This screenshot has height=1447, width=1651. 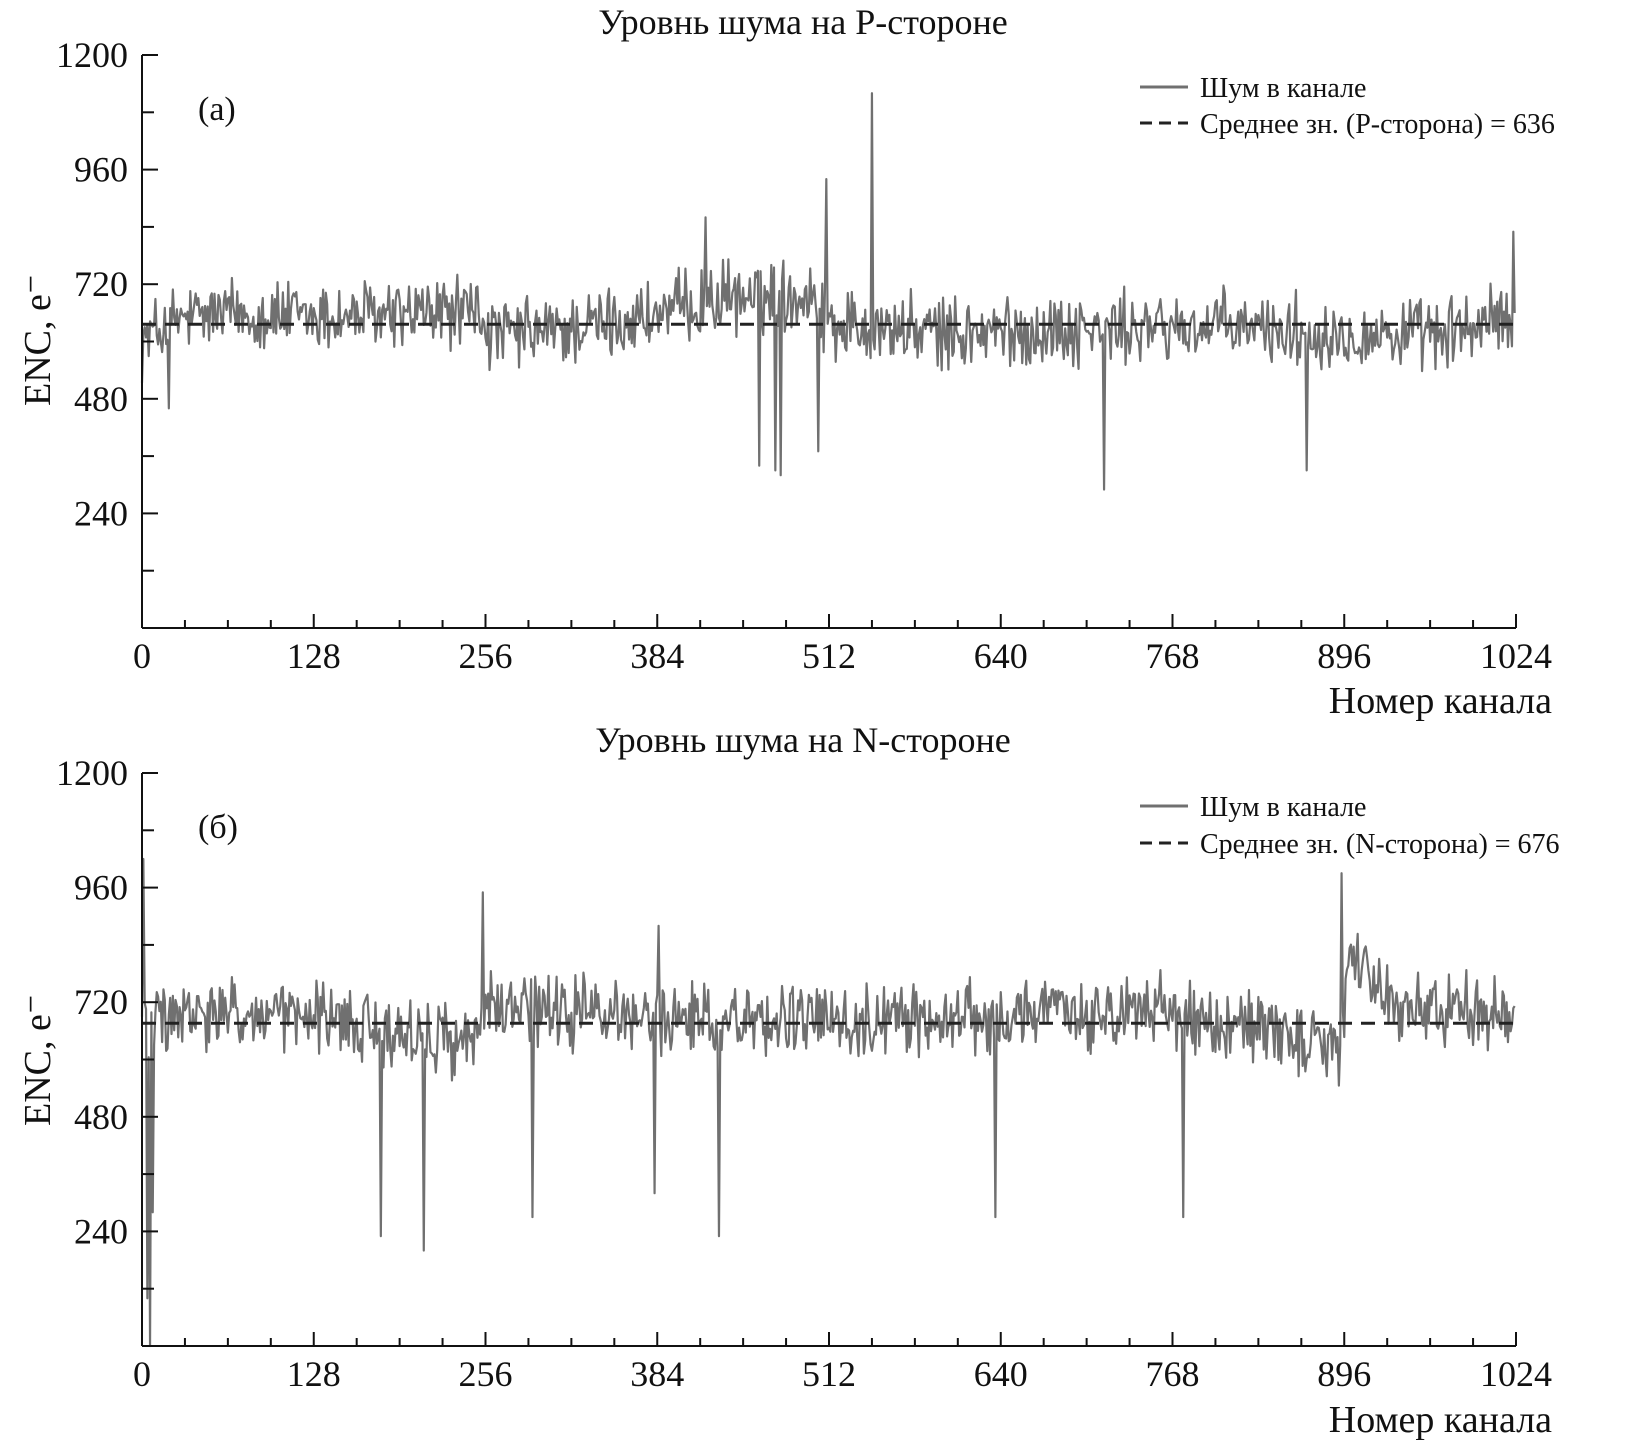 What do you see at coordinates (803, 22) in the screenshot?
I see `chart-title: Уровнь шума на P-стороне` at bounding box center [803, 22].